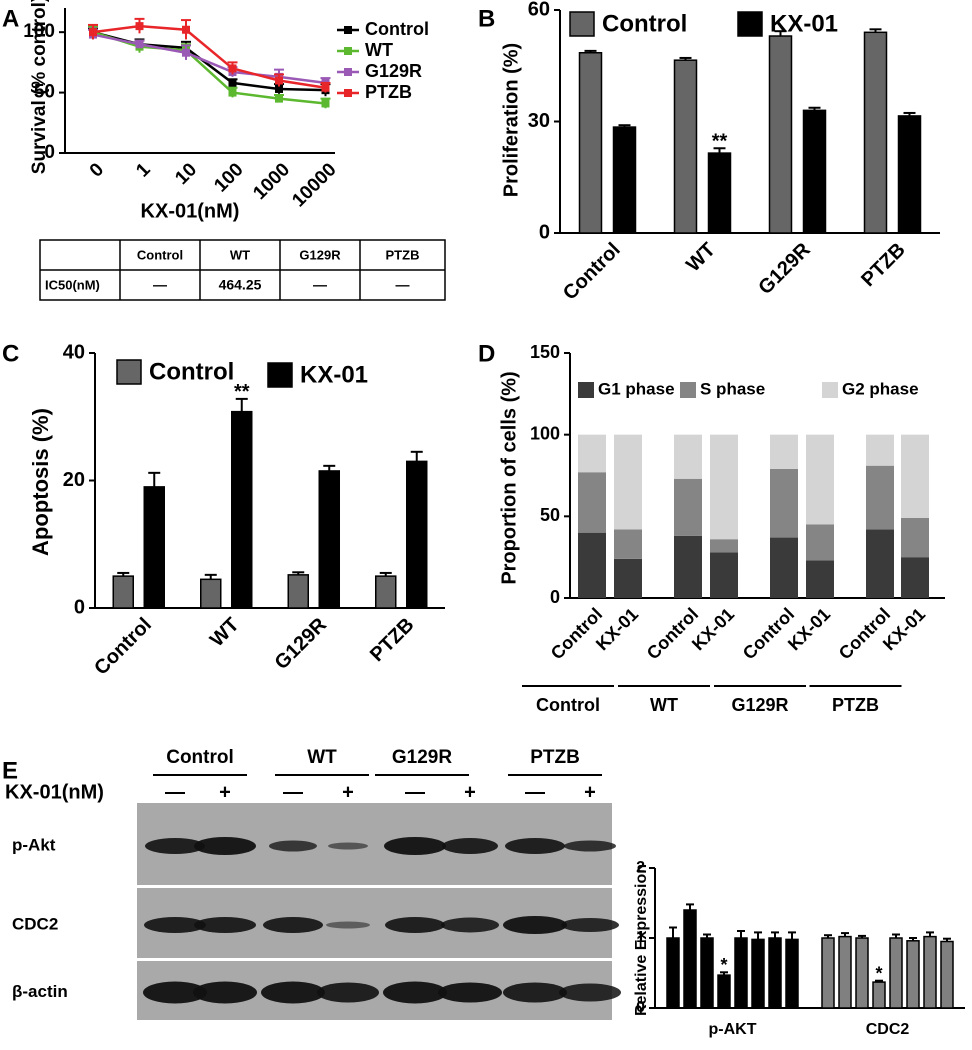  Describe the element at coordinates (855, 705) in the screenshot. I see `group-label: PTZB` at that location.